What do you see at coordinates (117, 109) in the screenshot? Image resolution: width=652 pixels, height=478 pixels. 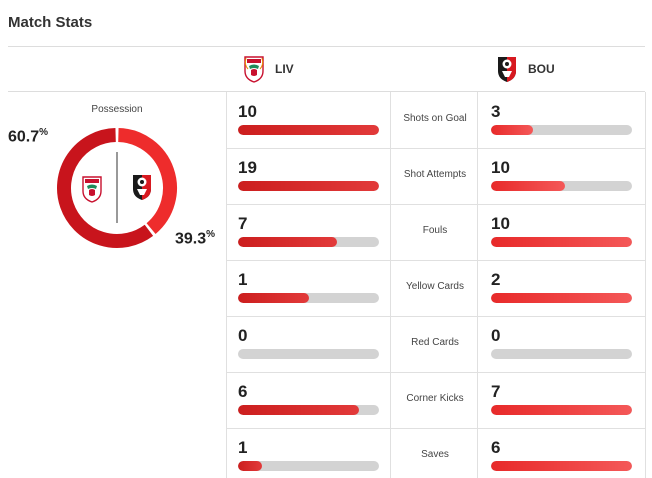 I see `possession-label: Possession` at bounding box center [117, 109].